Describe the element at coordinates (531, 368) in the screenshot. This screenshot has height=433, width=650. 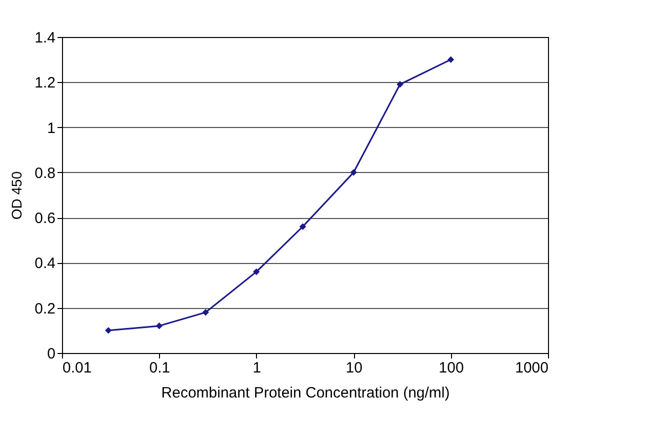
I see `x-tick-label: 1000` at that location.